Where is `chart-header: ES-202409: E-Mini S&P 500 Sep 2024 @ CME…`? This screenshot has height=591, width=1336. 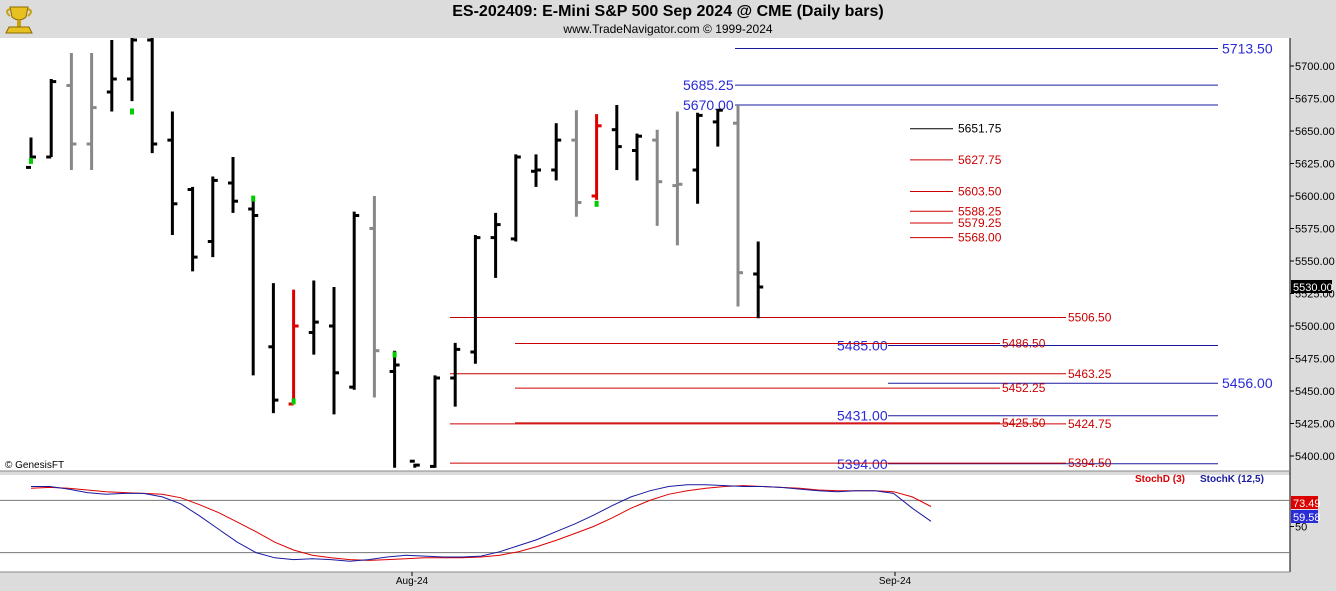 chart-header: ES-202409: E-Mini S&P 500 Sep 2024 @ CME… is located at coordinates (668, 19).